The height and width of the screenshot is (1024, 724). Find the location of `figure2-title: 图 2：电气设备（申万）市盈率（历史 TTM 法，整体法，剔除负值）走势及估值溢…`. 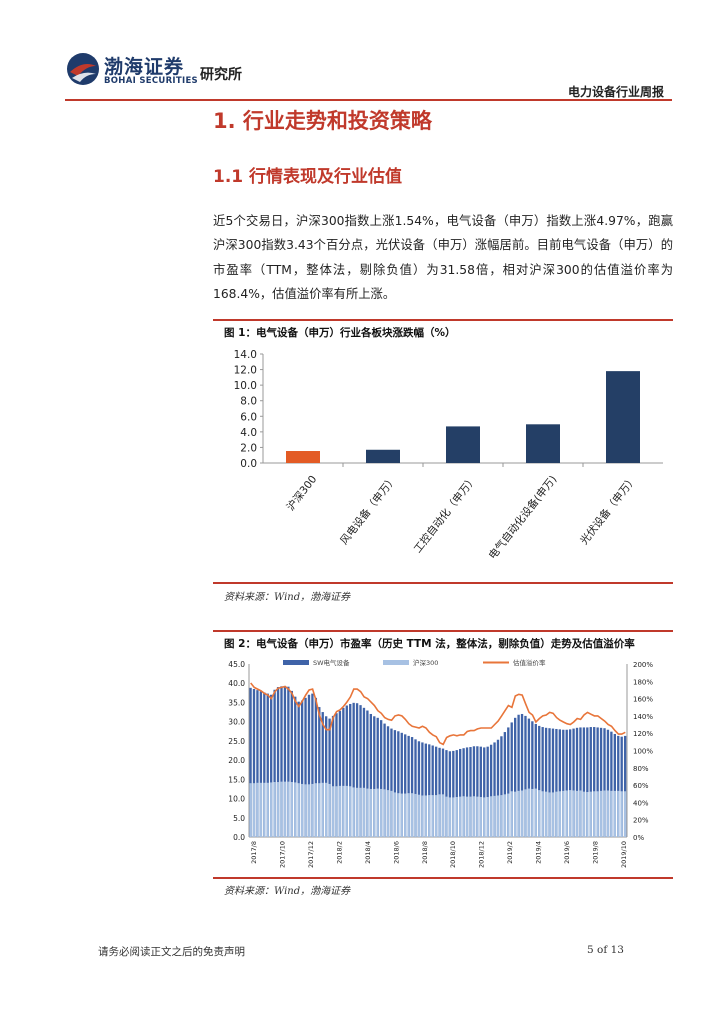

figure2-title: 图 2：电气设备（申万）市盈率（历史 TTM 法，整体法，剔除负值）走势及估值溢… is located at coordinates (429, 644).